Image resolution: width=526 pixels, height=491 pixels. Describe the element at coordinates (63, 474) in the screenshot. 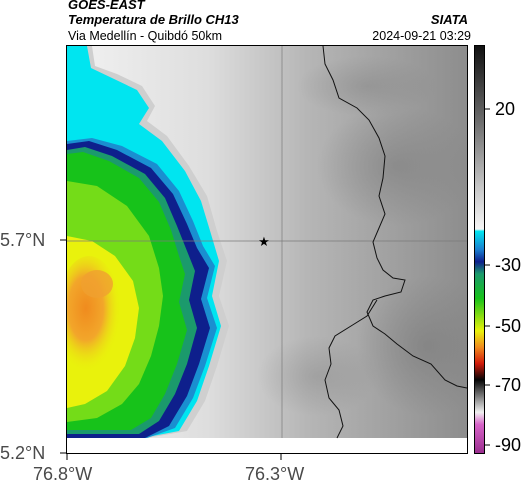

I see `lon-tick-label: 76.8°W` at that location.